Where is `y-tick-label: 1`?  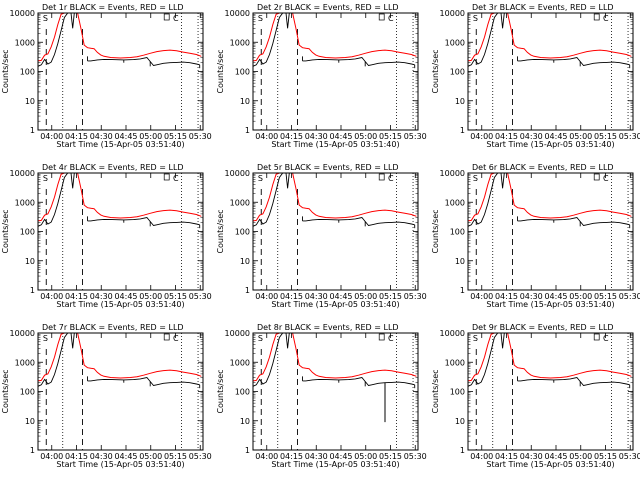
y-tick-label: 1 is located at coordinates (462, 130).